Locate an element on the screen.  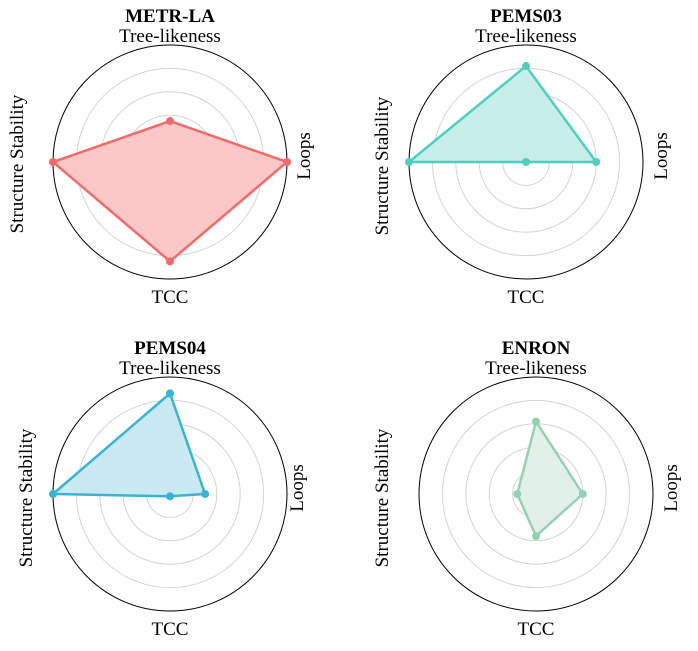
panel-title: METR-LA is located at coordinates (170, 16).